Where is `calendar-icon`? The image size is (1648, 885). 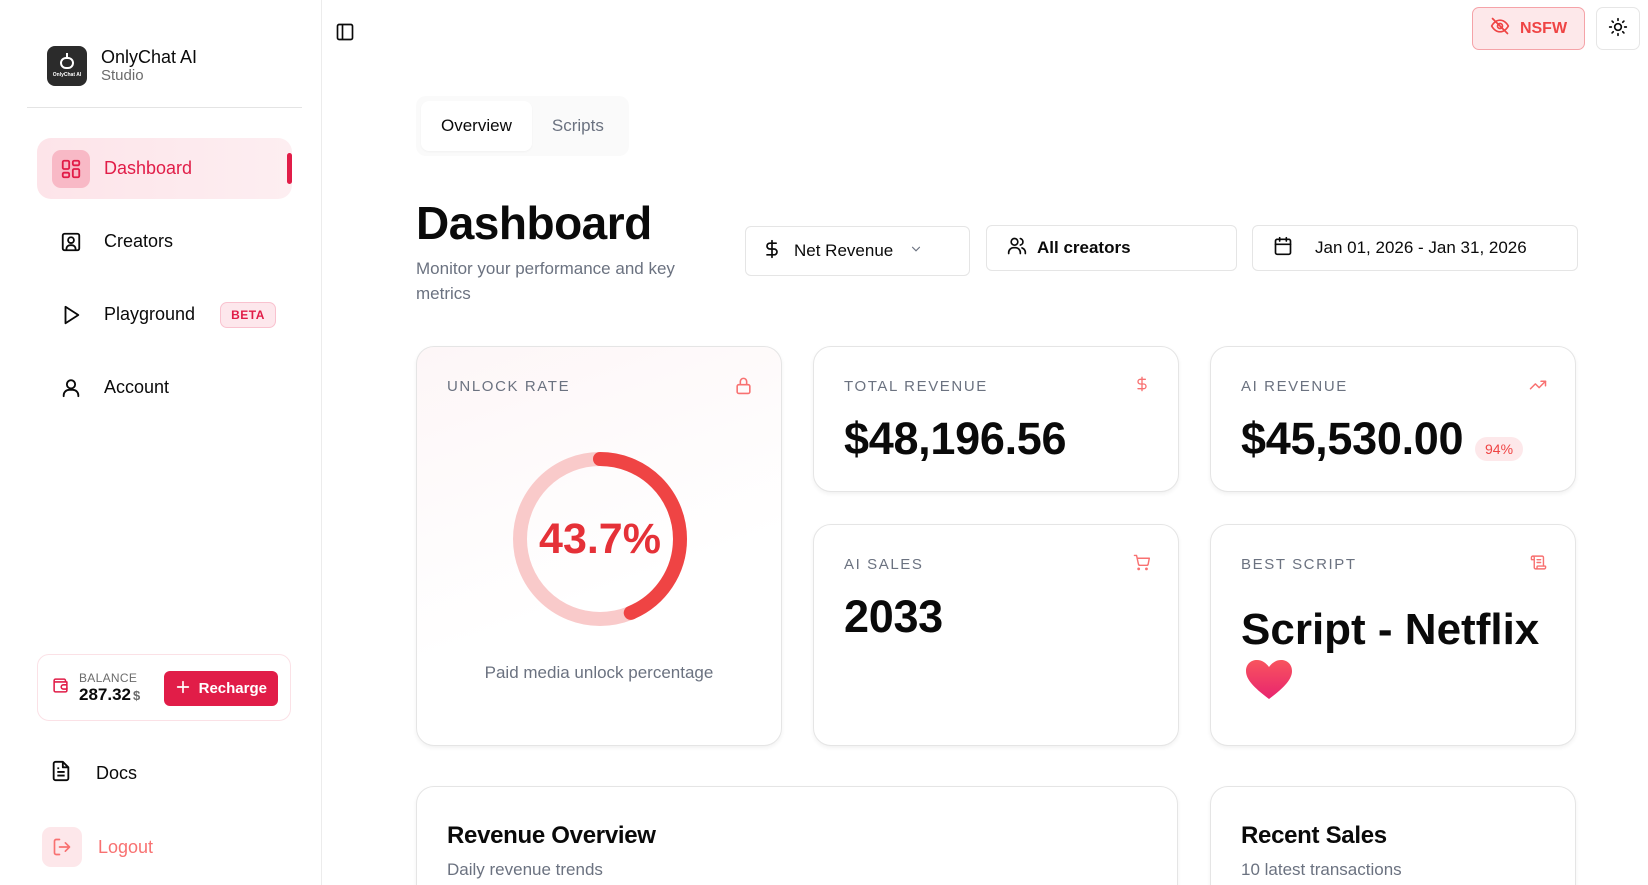
calendar-icon is located at coordinates (1283, 248).